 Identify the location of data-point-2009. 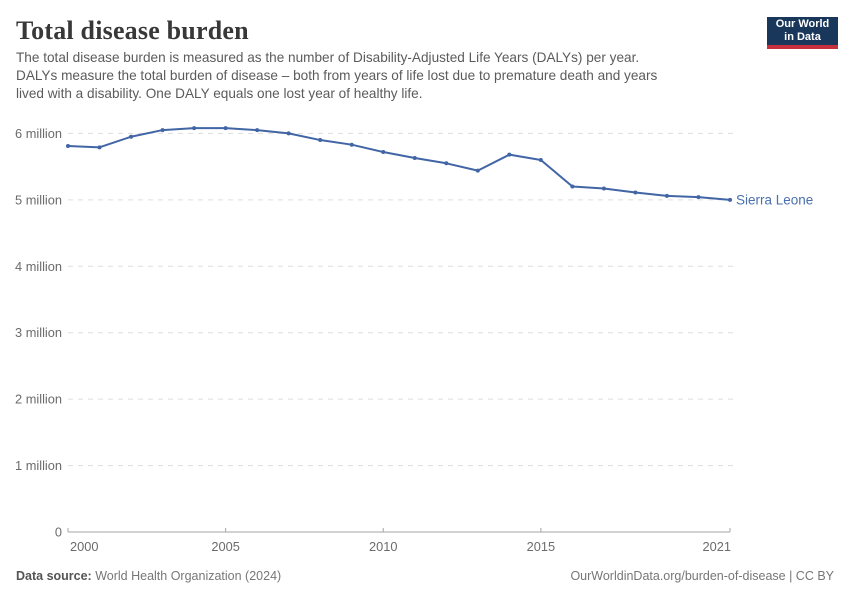
(351, 144).